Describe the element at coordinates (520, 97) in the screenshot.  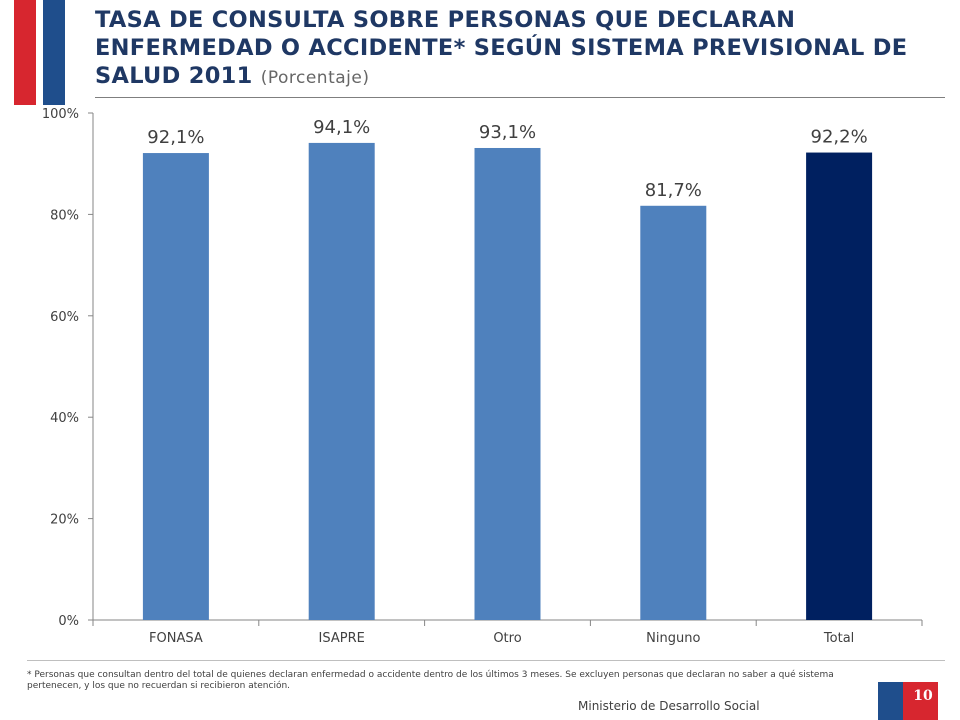
I see `title-divider` at that location.